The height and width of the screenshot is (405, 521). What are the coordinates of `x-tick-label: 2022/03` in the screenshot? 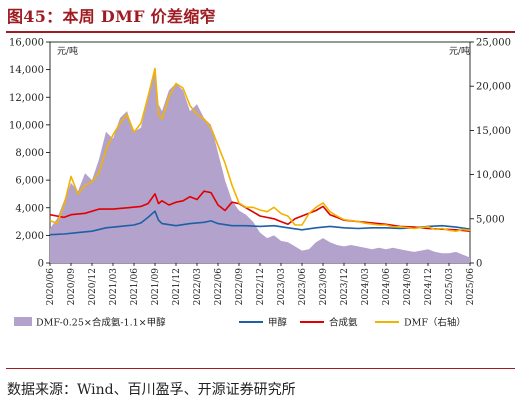 It's located at (198, 287).